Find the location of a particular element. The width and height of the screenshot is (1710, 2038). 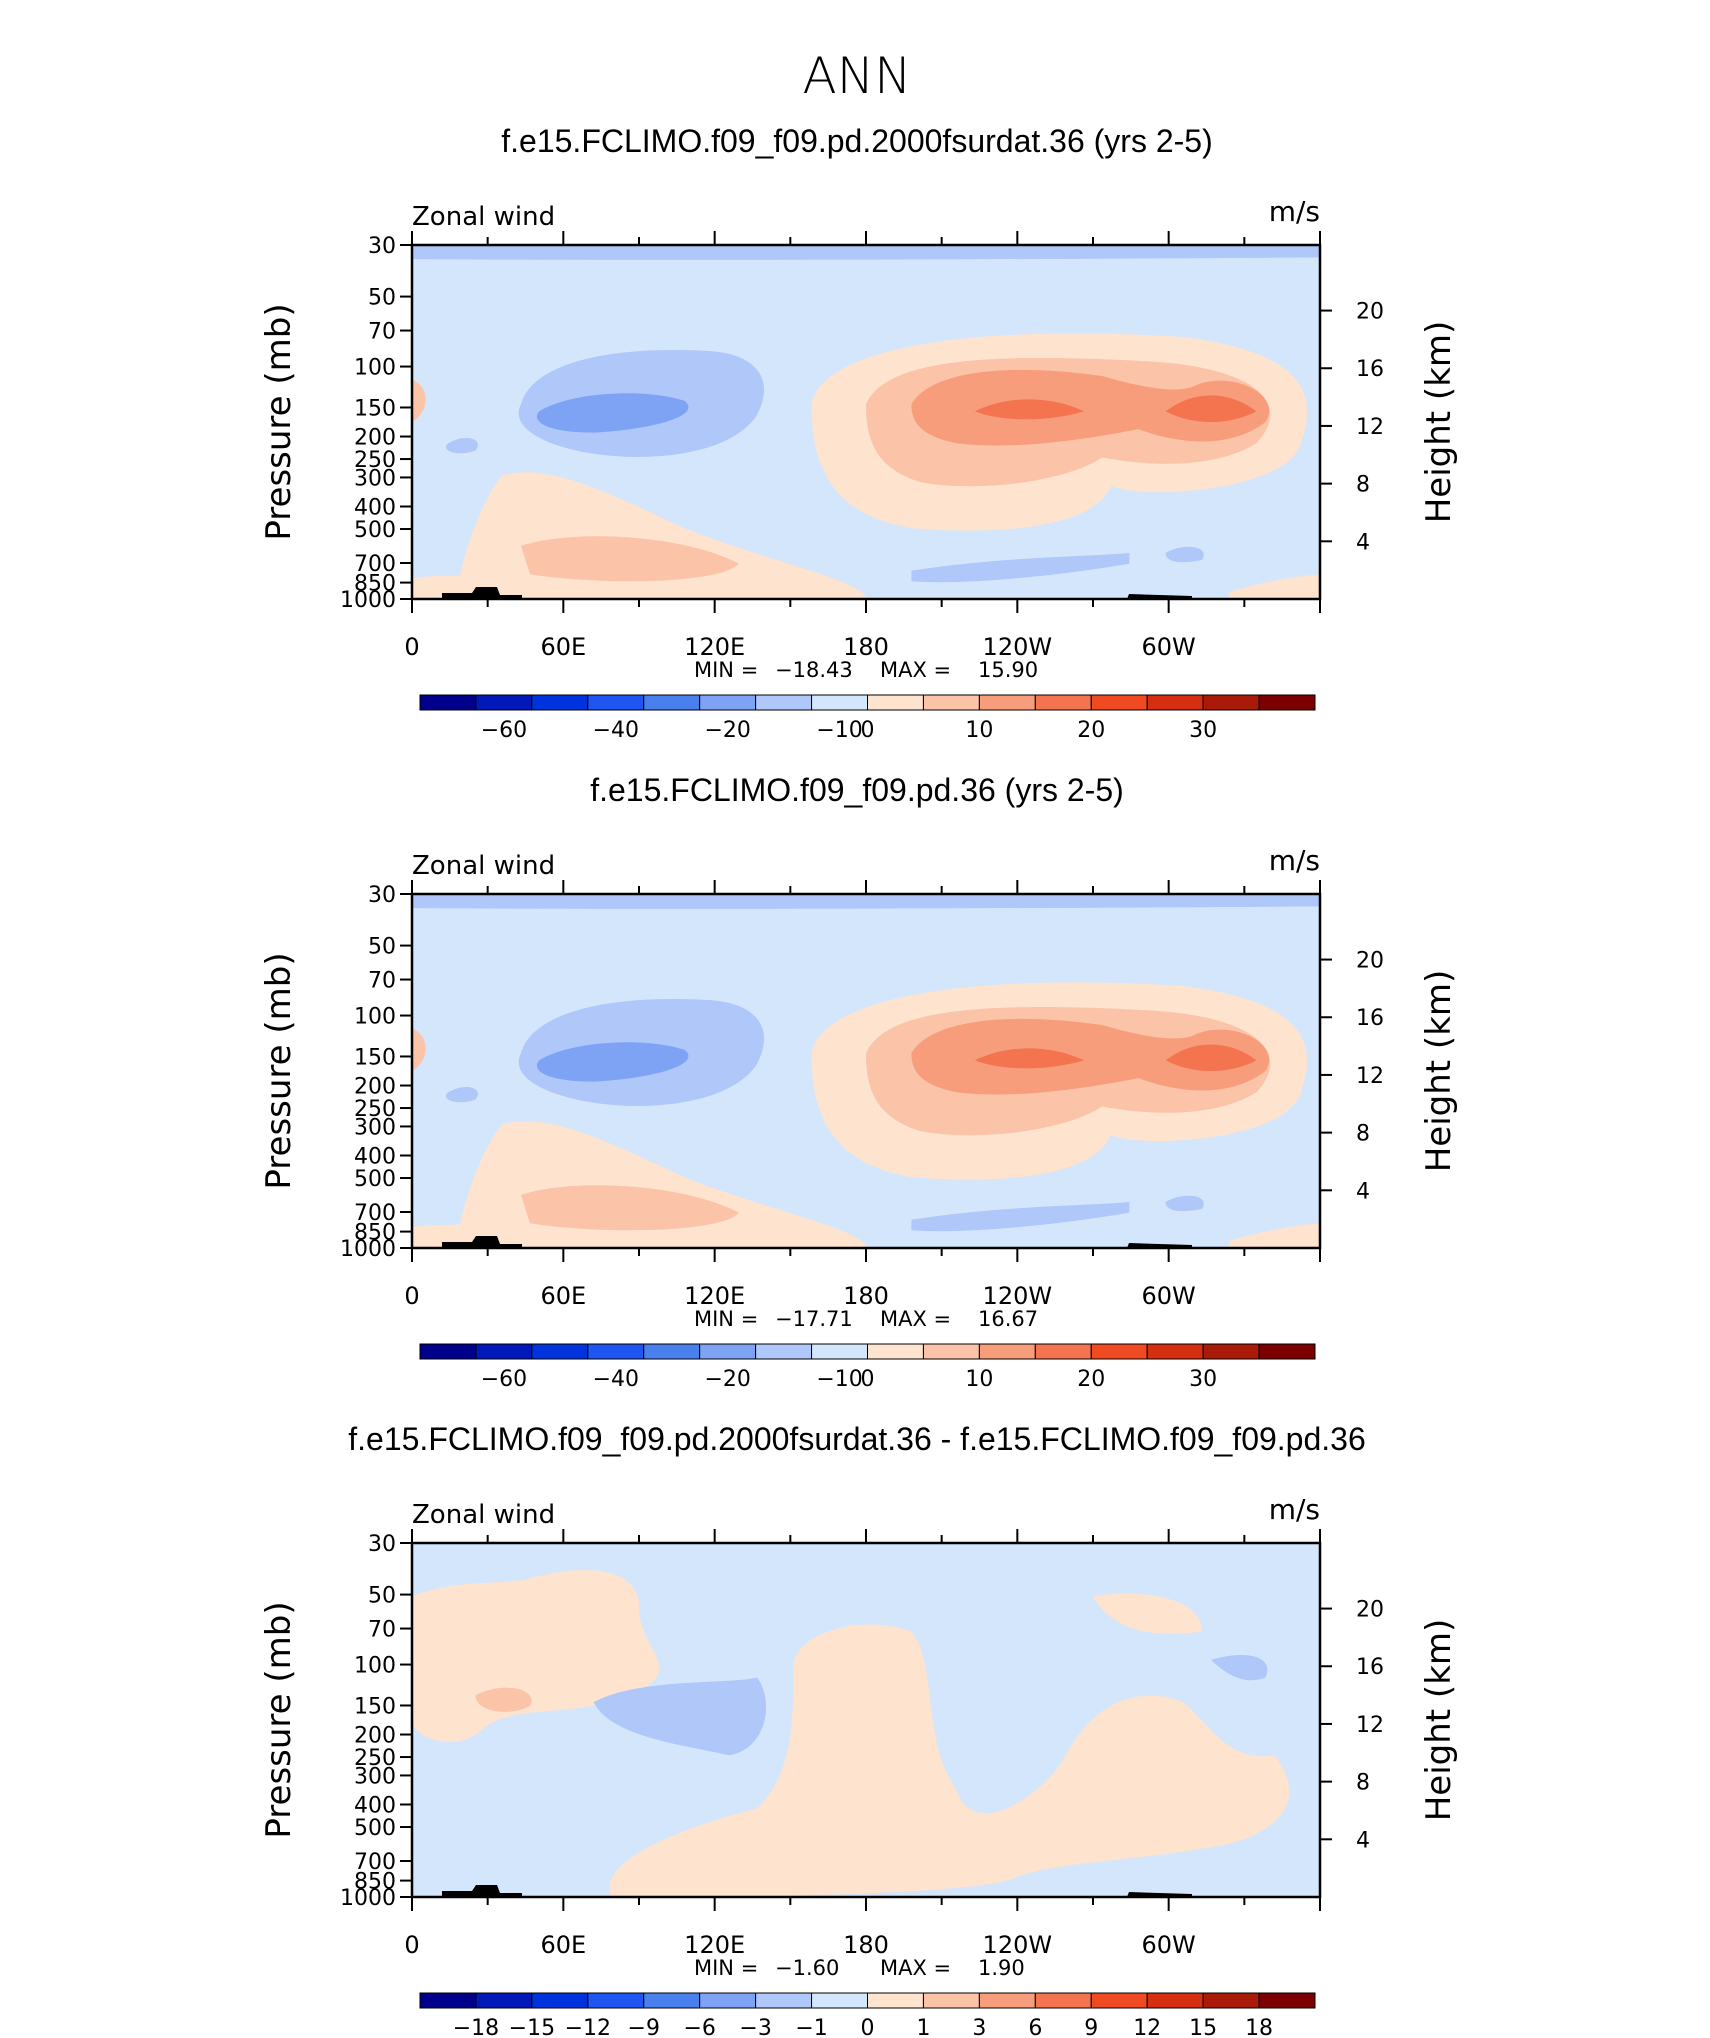

y-tick-label: 1000 is located at coordinates (368, 600).